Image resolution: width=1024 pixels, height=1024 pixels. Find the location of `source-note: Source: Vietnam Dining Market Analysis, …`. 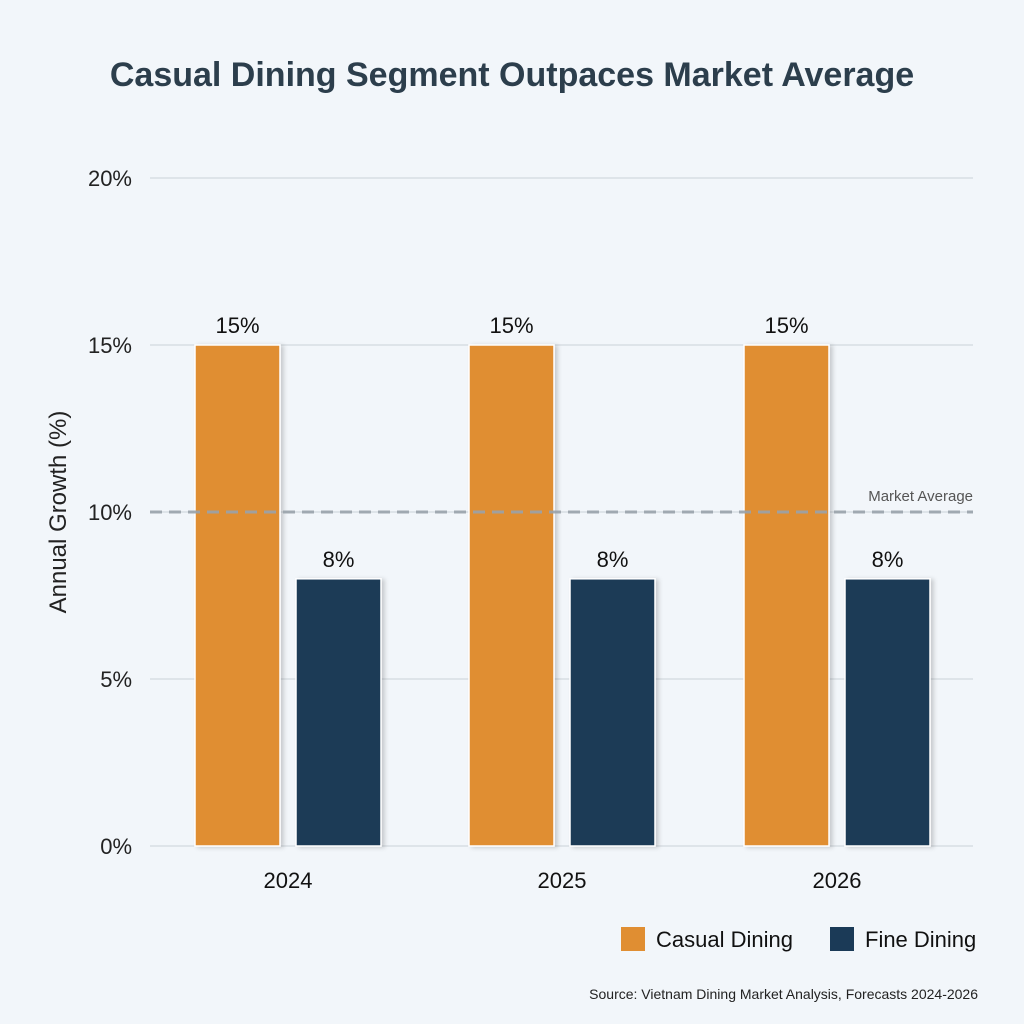

source-note: Source: Vietnam Dining Market Analysis, … is located at coordinates (783, 994).